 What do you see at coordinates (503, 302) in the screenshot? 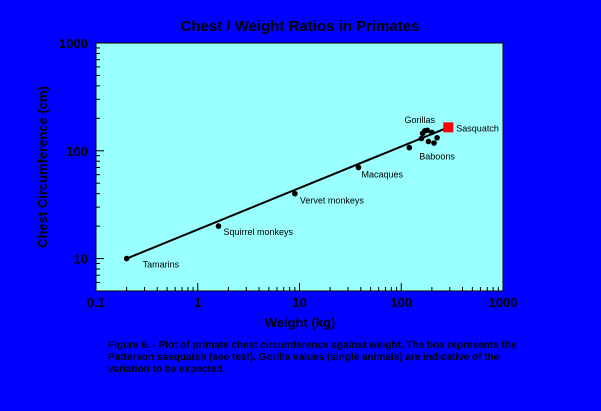
I see `x-tick-label: 1000` at bounding box center [503, 302].